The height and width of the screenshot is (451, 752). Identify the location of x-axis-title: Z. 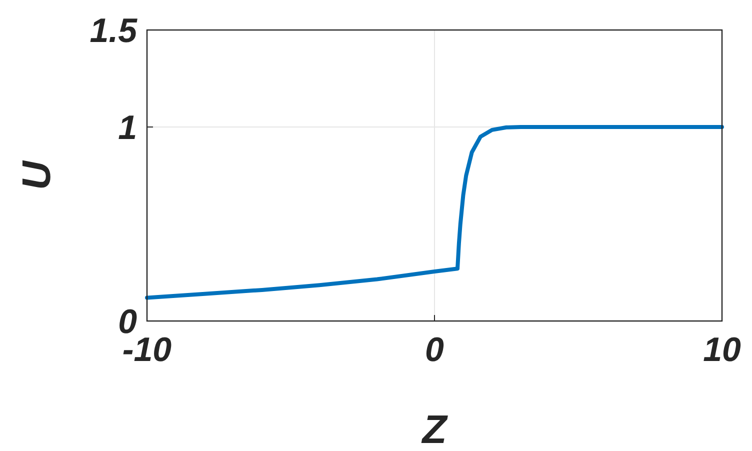
(434, 429).